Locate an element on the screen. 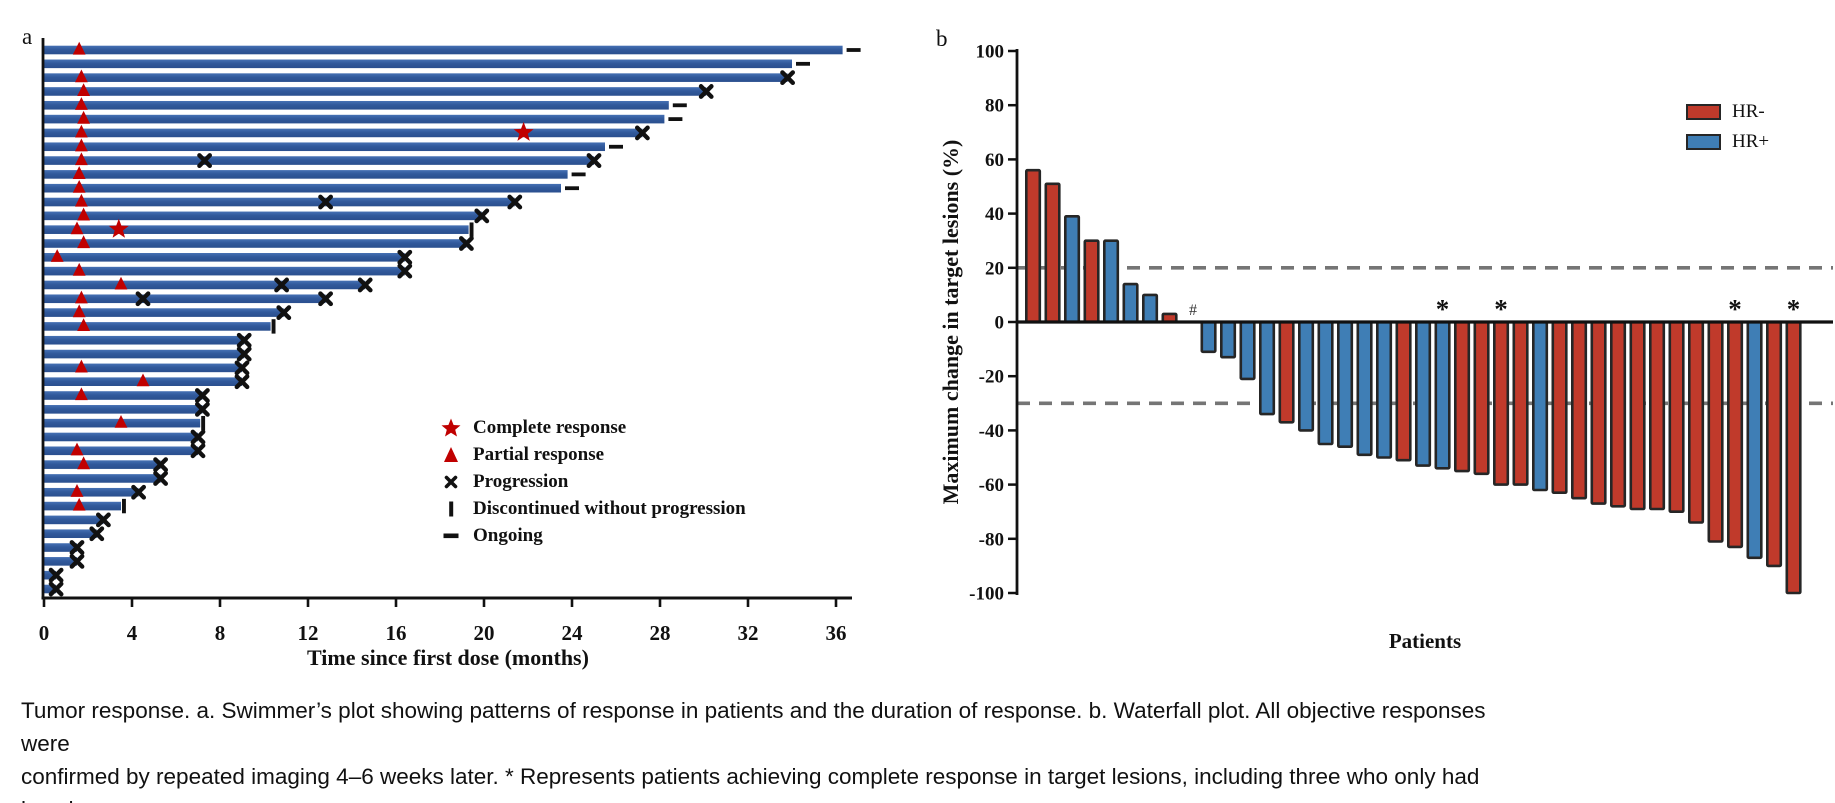 The width and height of the screenshot is (1835, 803). b-y-tick-label: -40 is located at coordinates (991, 431).